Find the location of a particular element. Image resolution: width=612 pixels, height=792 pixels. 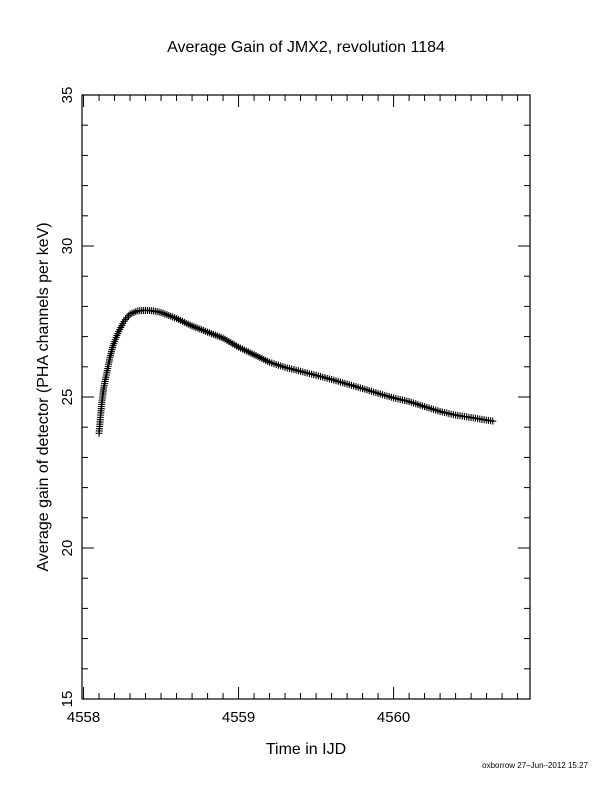

y-tick-label: 35 is located at coordinates (67, 95).